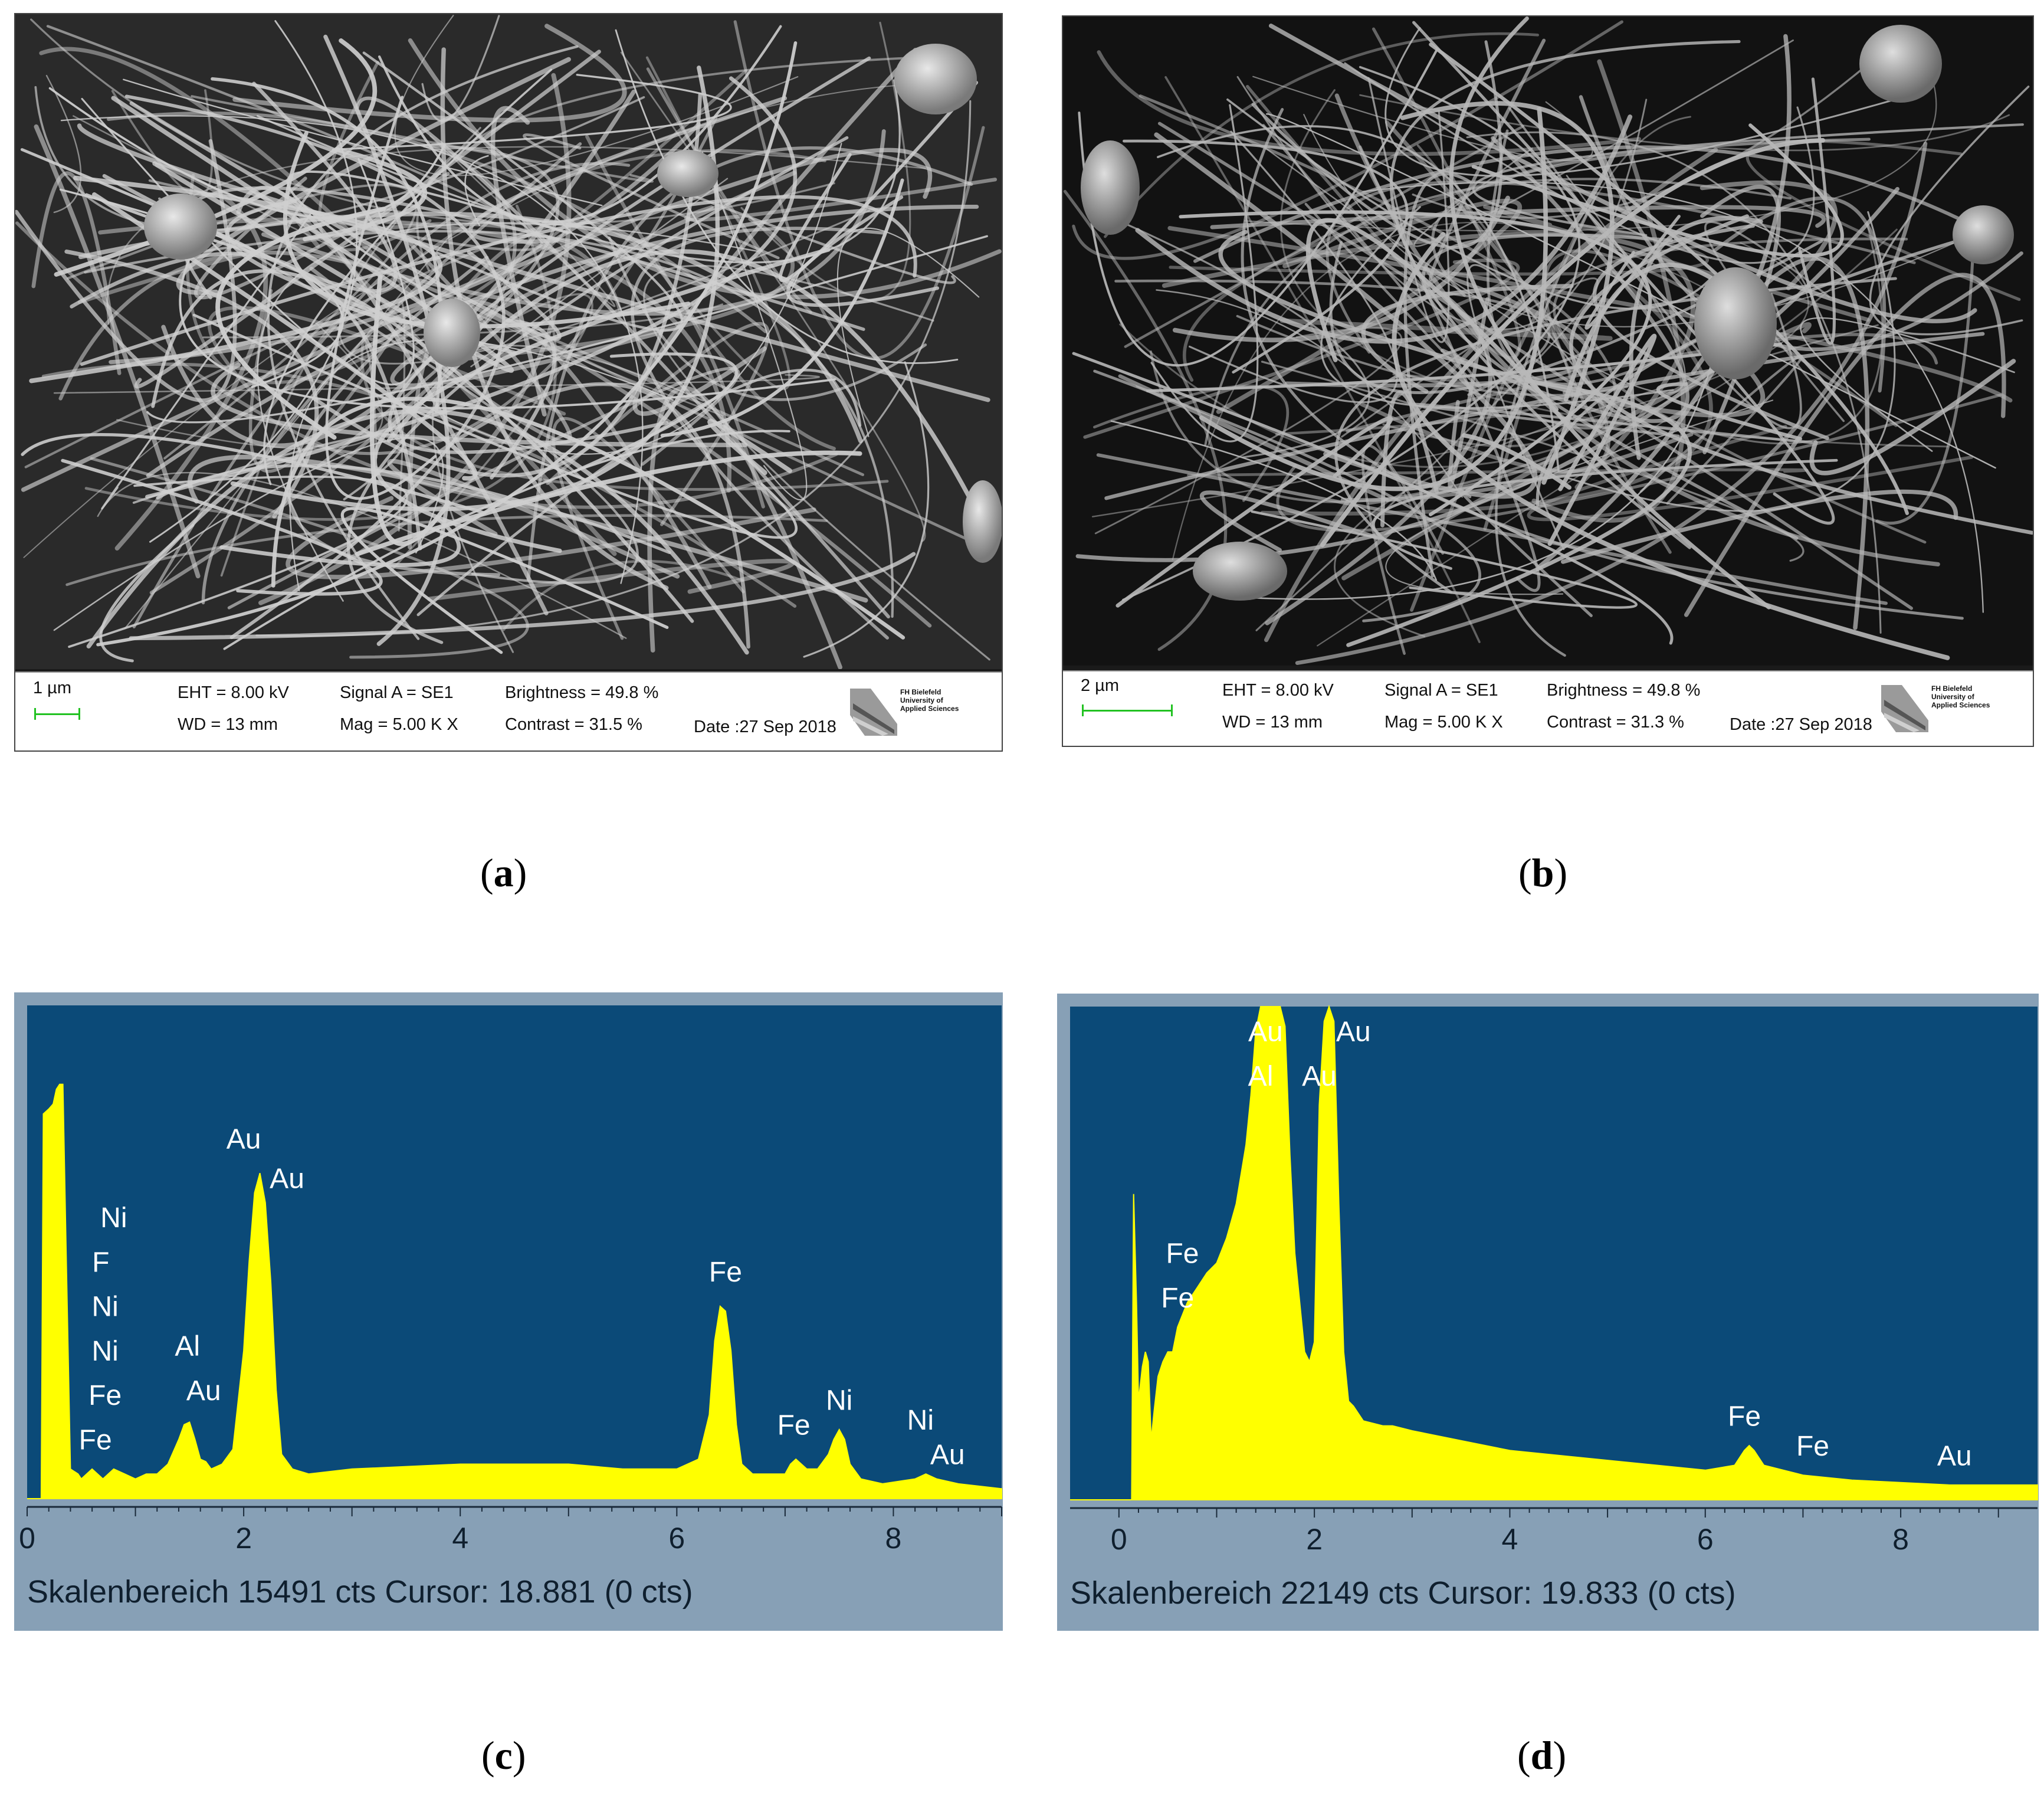  What do you see at coordinates (1542, 1756) in the screenshot?
I see `panel-label-d: (d)` at bounding box center [1542, 1756].